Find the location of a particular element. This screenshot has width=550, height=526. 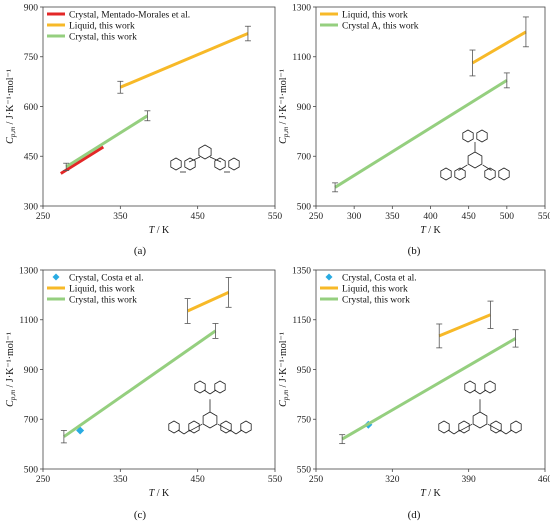

x-tick-label: 300 is located at coordinates (354, 217).